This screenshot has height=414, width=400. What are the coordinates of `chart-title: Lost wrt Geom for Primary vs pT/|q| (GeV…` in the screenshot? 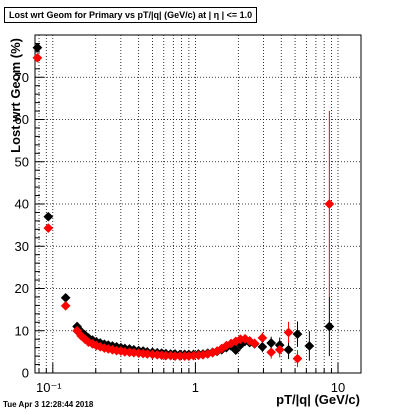 It's located at (131, 15).